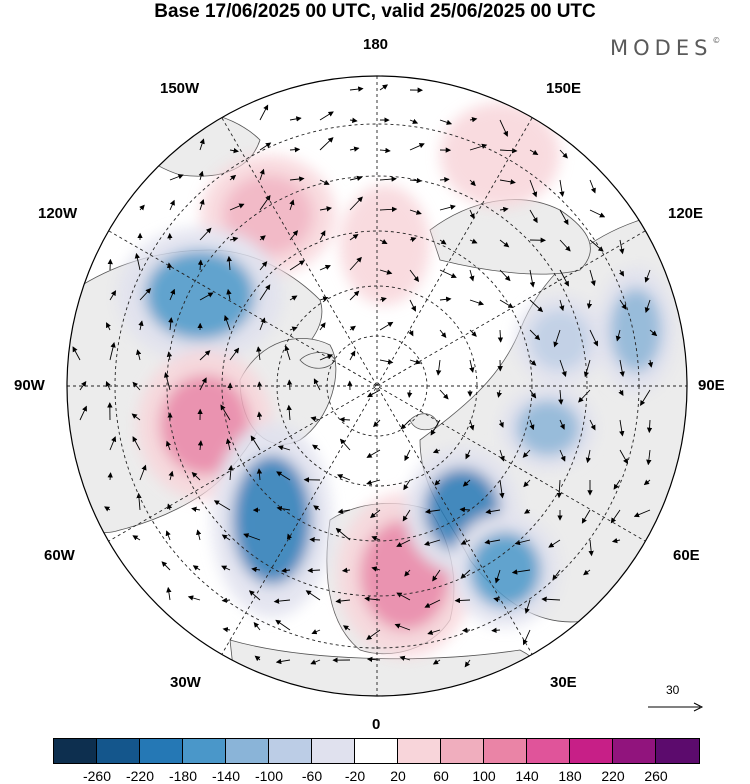 The image size is (750, 784). Describe the element at coordinates (375, 44) in the screenshot. I see `lon-label-180: 180` at that location.